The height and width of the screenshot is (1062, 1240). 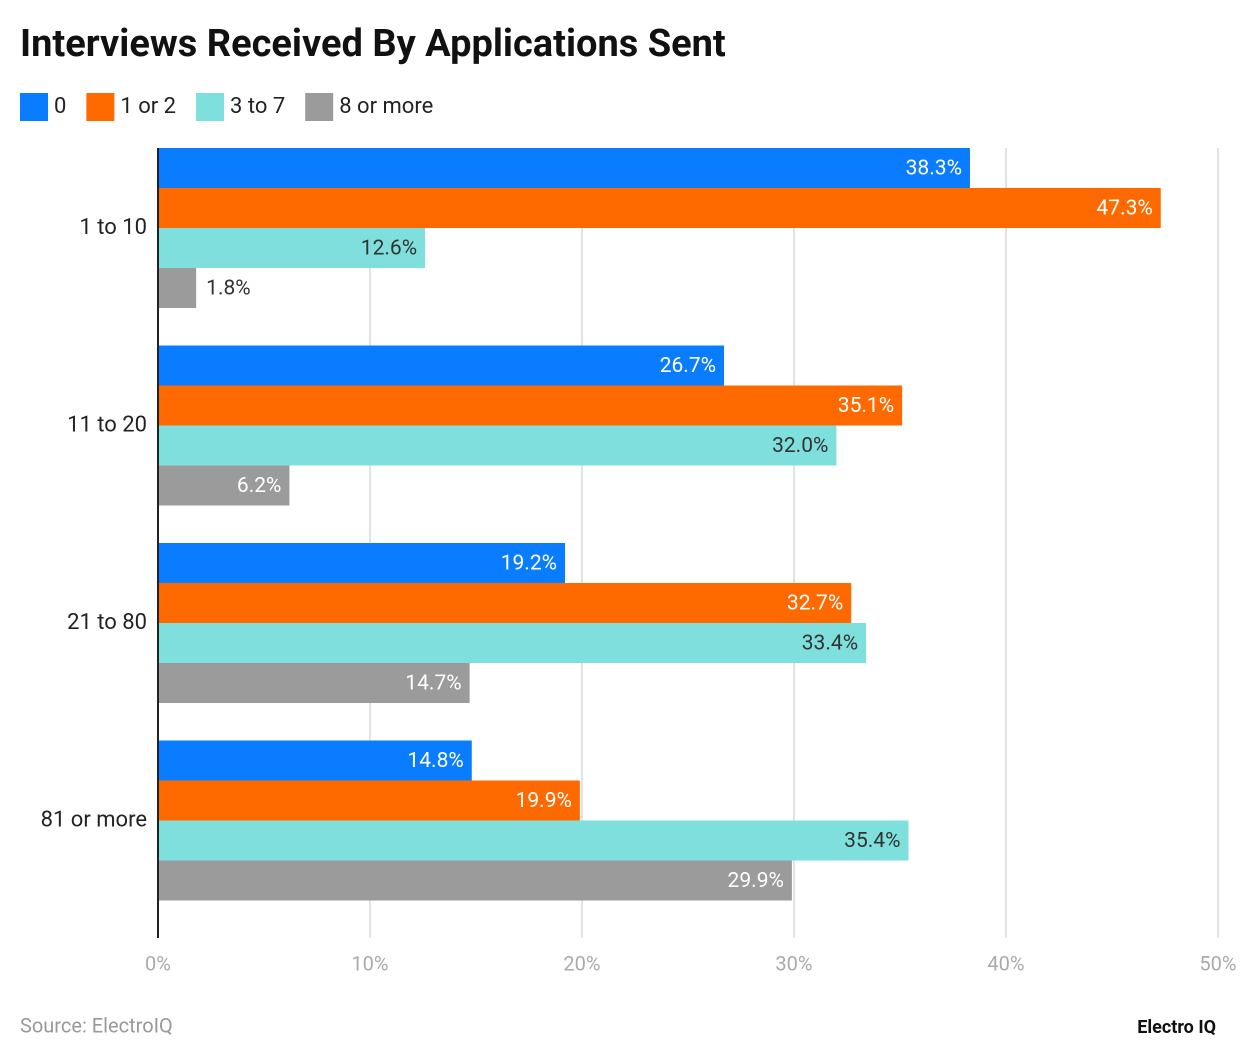 I want to click on logo: Electro IQ, so click(x=1176, y=1027).